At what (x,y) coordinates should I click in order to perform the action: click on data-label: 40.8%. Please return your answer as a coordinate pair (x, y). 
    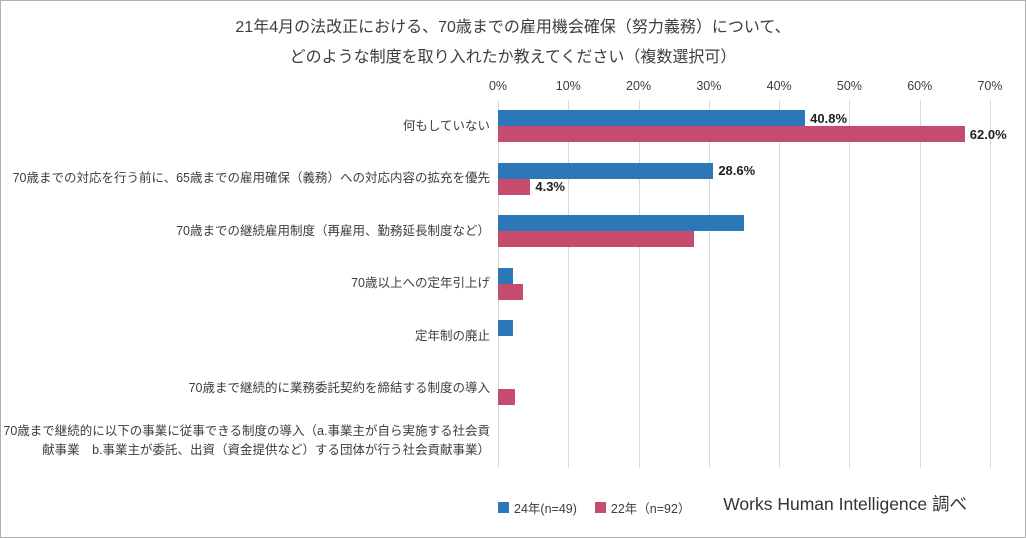
    Looking at the image, I should click on (829, 118).